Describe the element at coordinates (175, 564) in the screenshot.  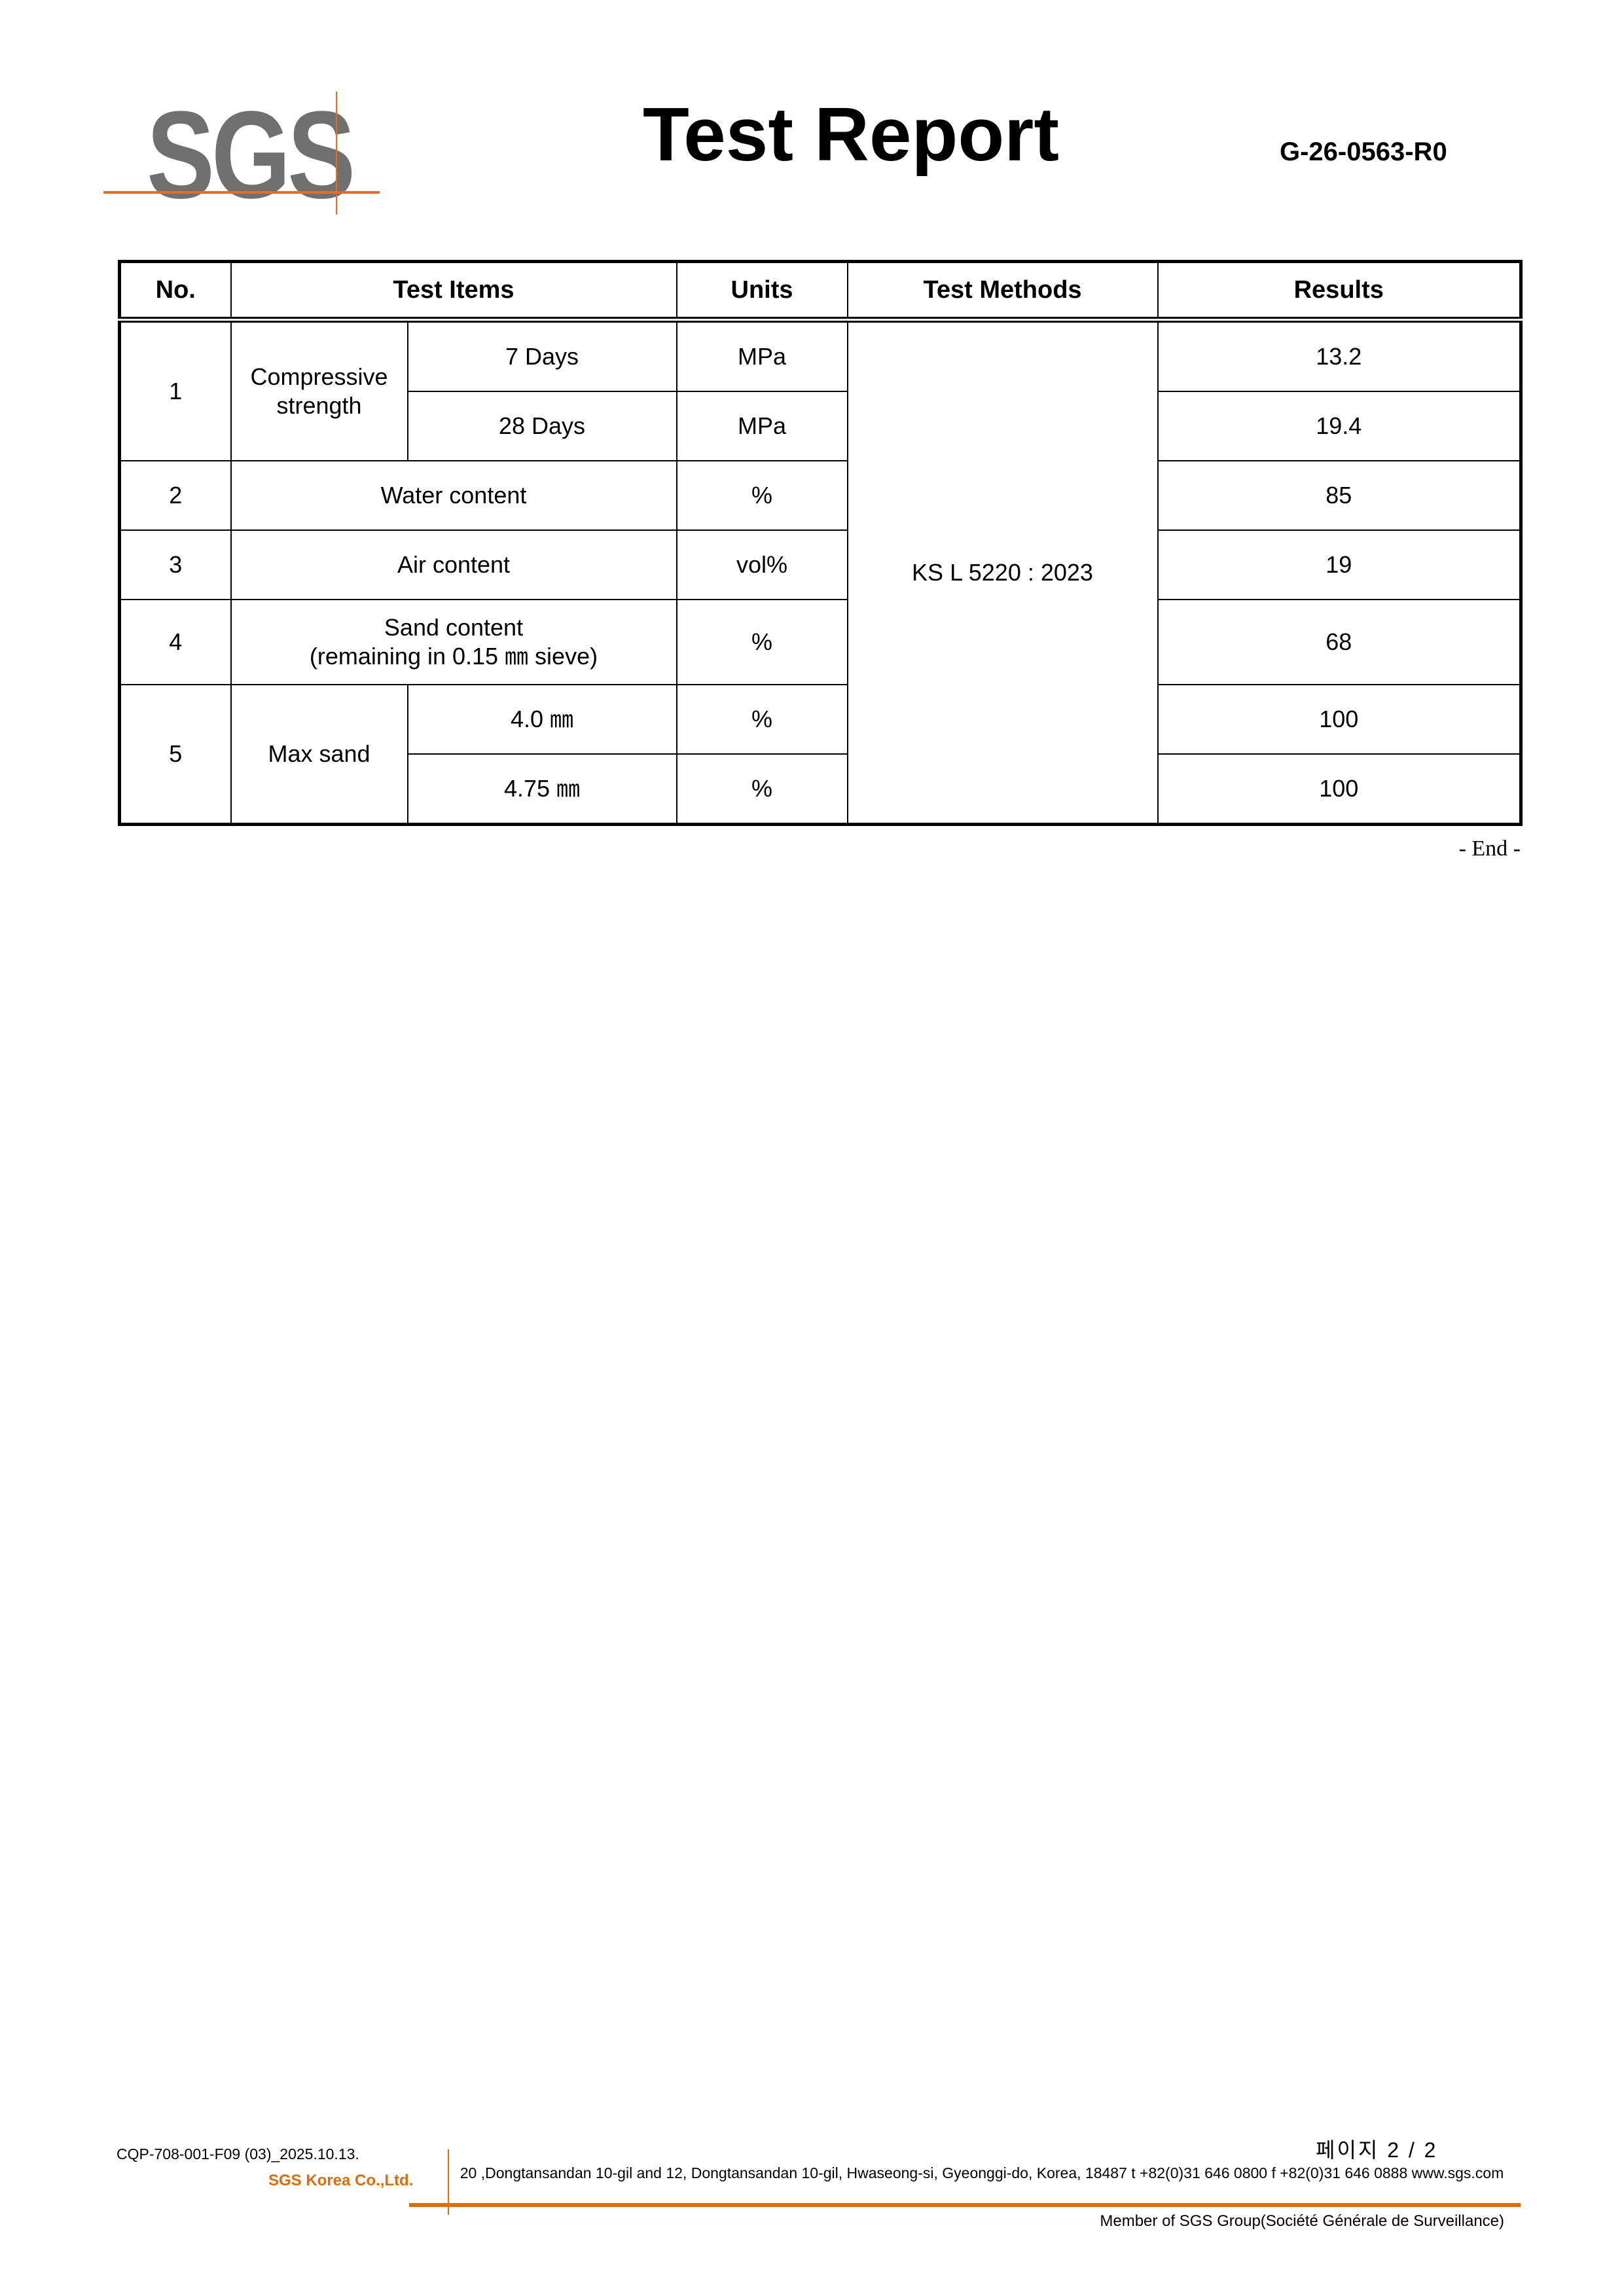
I see `row-no: 3` at that location.